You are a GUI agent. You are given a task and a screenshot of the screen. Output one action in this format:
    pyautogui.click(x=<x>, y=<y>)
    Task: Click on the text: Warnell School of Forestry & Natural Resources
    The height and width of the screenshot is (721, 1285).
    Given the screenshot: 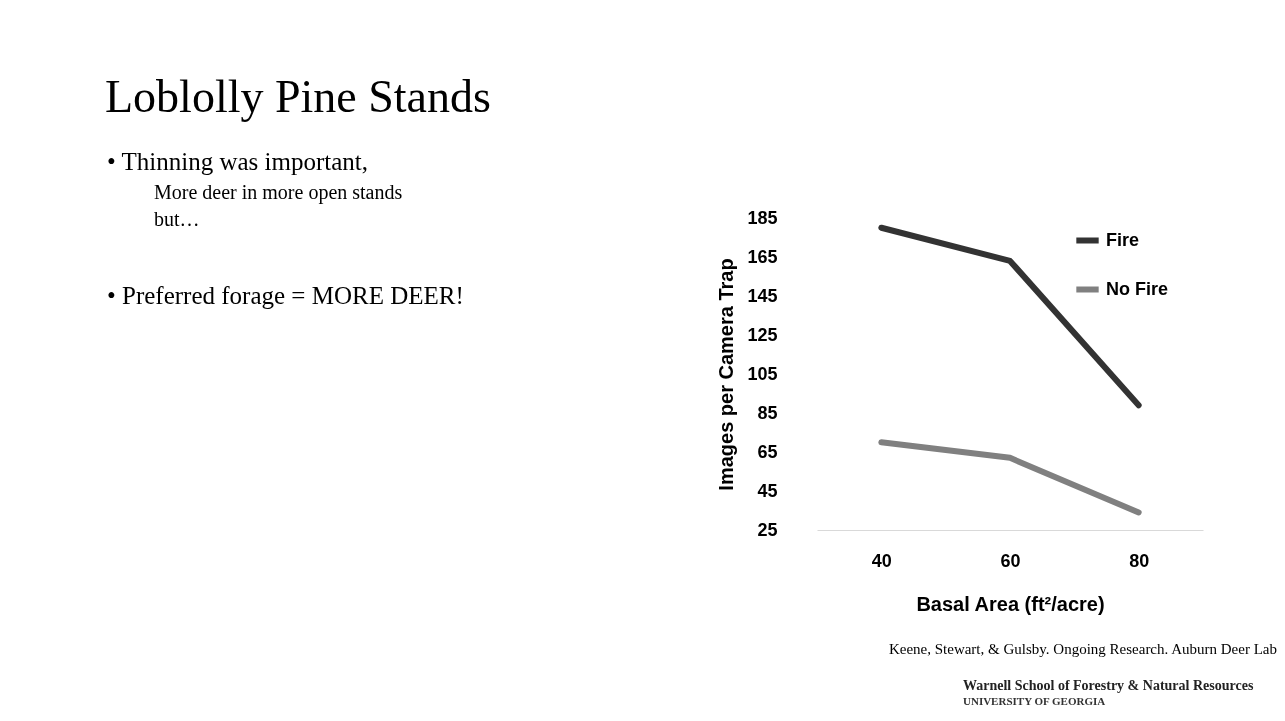 What is the action you would take?
    pyautogui.click(x=1108, y=685)
    